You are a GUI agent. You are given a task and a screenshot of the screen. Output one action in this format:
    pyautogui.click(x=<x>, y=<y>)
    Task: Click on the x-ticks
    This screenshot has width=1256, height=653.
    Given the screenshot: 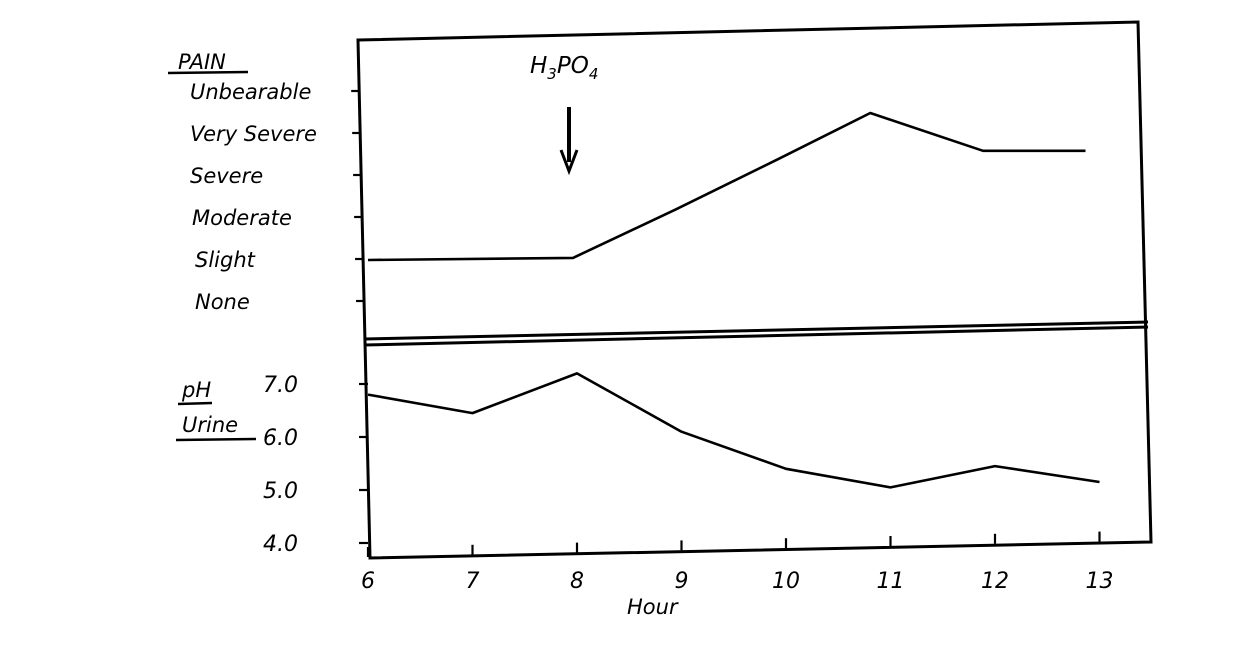 What is the action you would take?
    pyautogui.click(x=733, y=544)
    